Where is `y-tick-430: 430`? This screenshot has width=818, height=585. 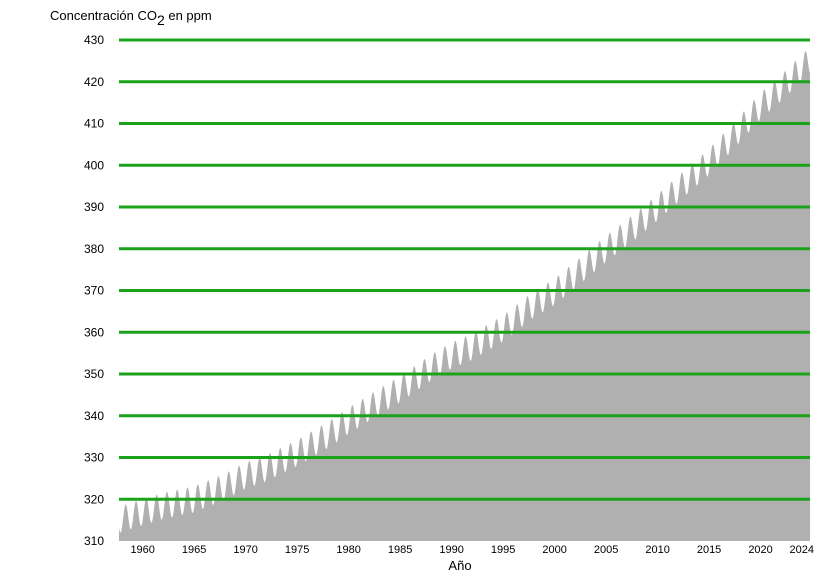 y-tick-430: 430 is located at coordinates (94, 40).